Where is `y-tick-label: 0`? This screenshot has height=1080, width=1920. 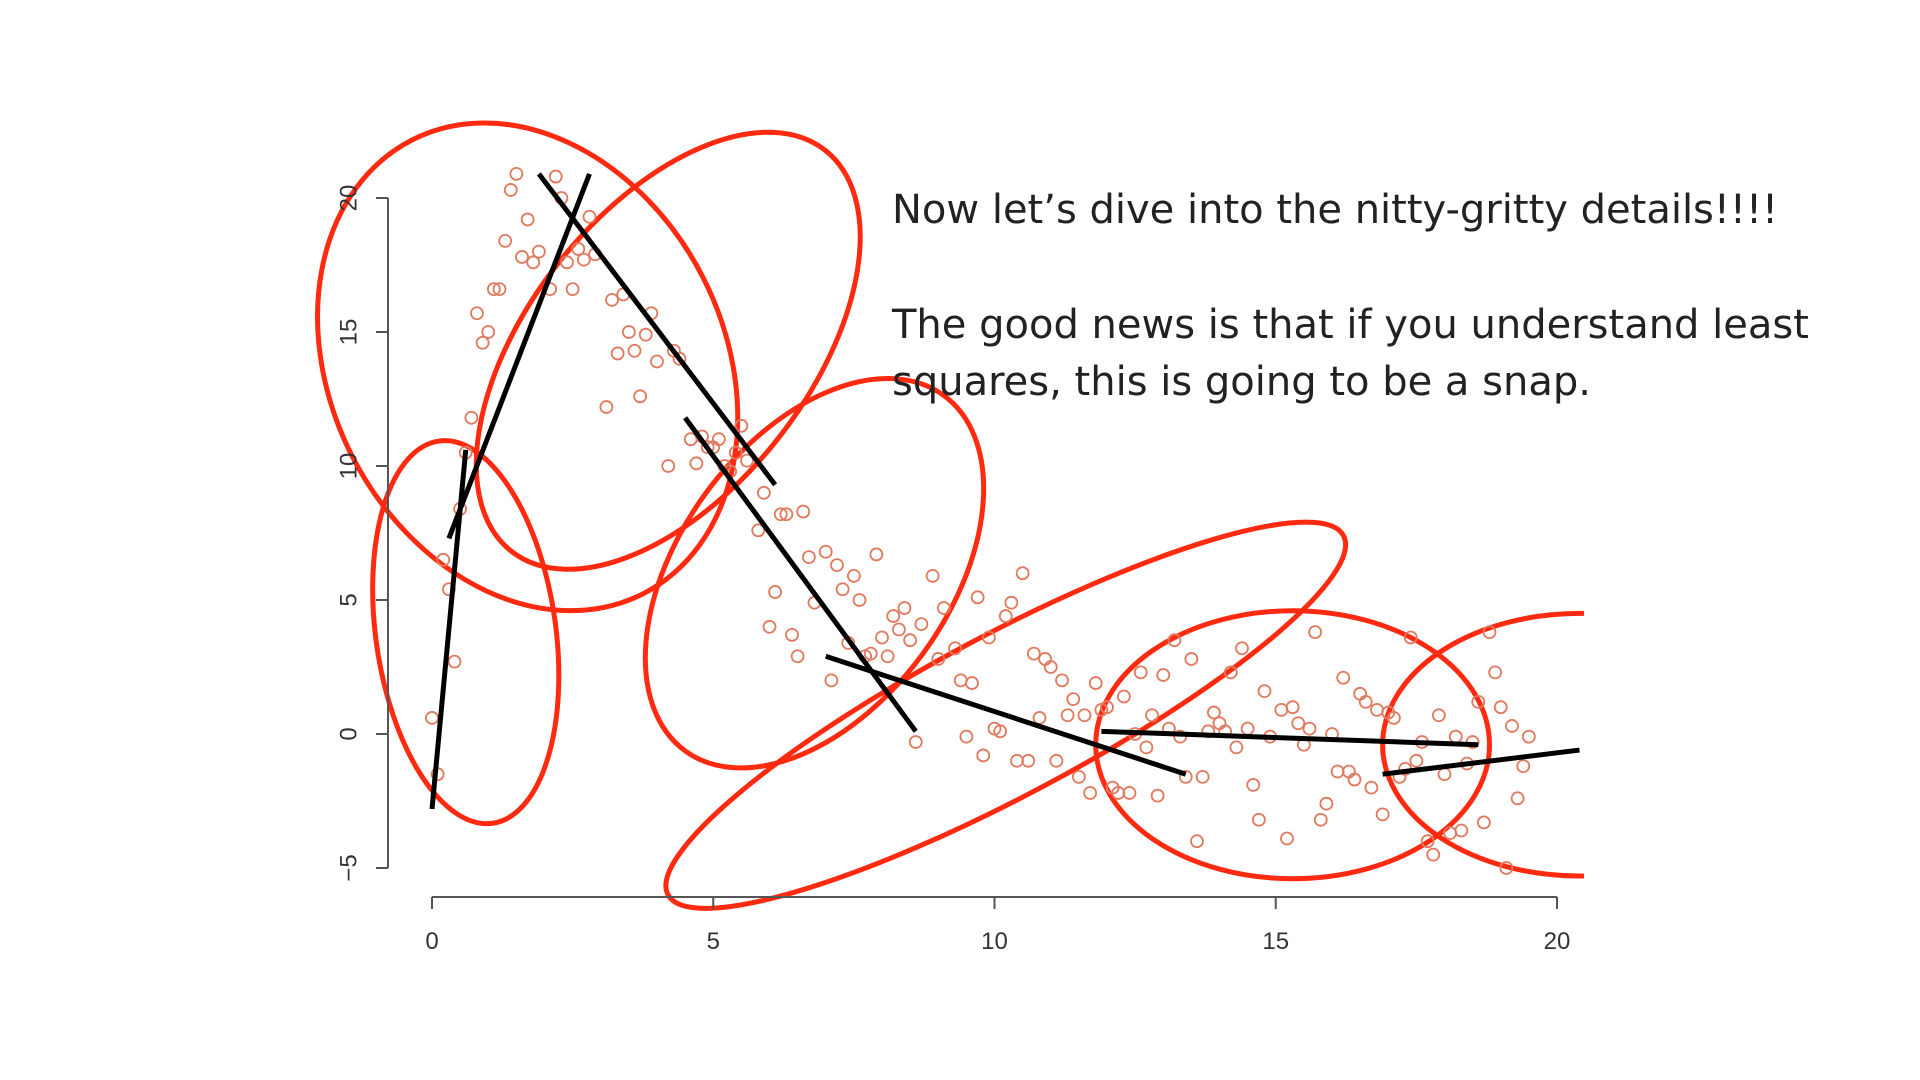 y-tick-label: 0 is located at coordinates (348, 733).